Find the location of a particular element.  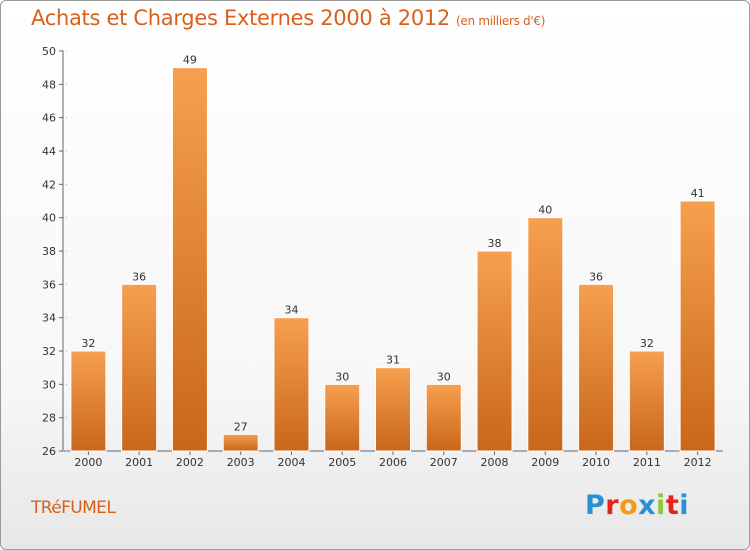

value-label-2011: 32 is located at coordinates (647, 343).